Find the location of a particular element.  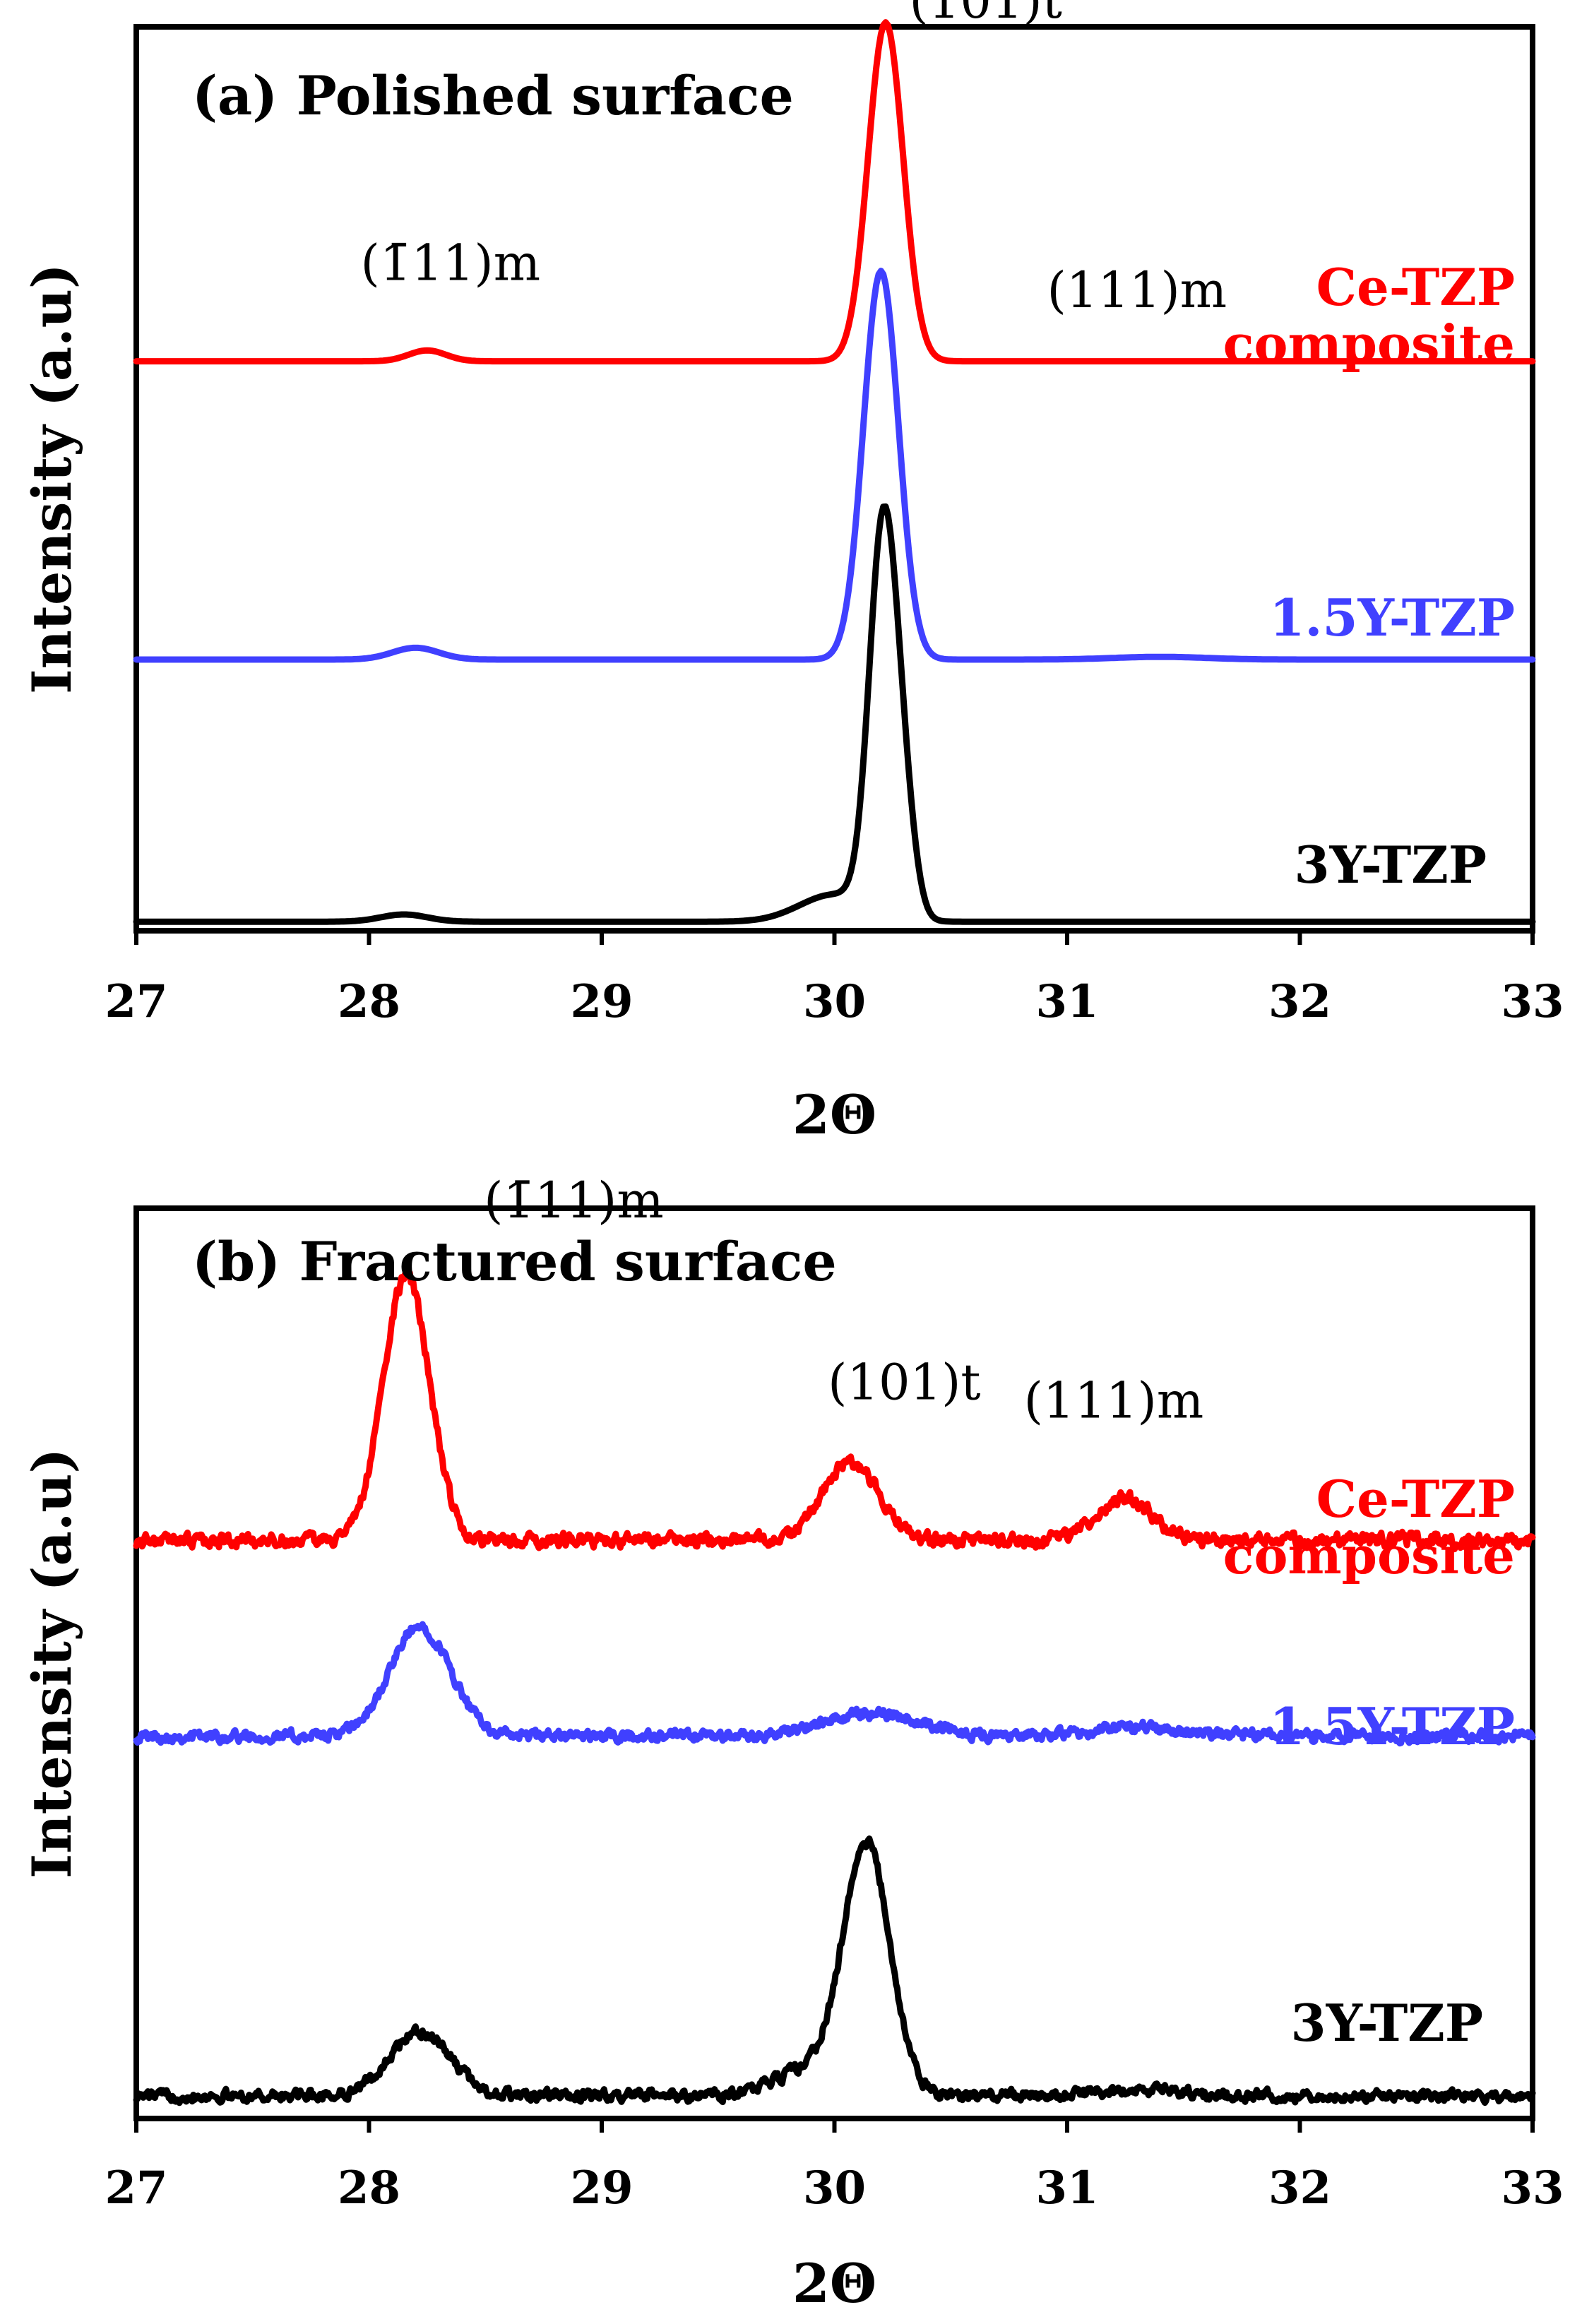

panel-title: (a) Polished surface is located at coordinates (493, 95).